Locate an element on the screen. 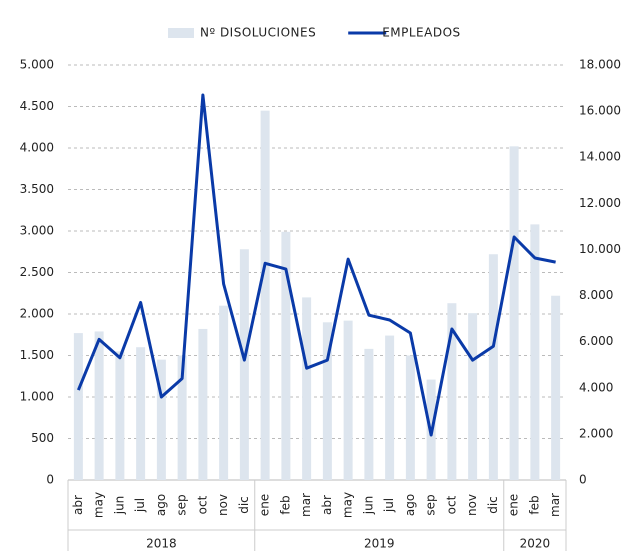 Image resolution: width=643 pixels, height=555 pixels. y-tick-label: 1.500 is located at coordinates (37, 355).